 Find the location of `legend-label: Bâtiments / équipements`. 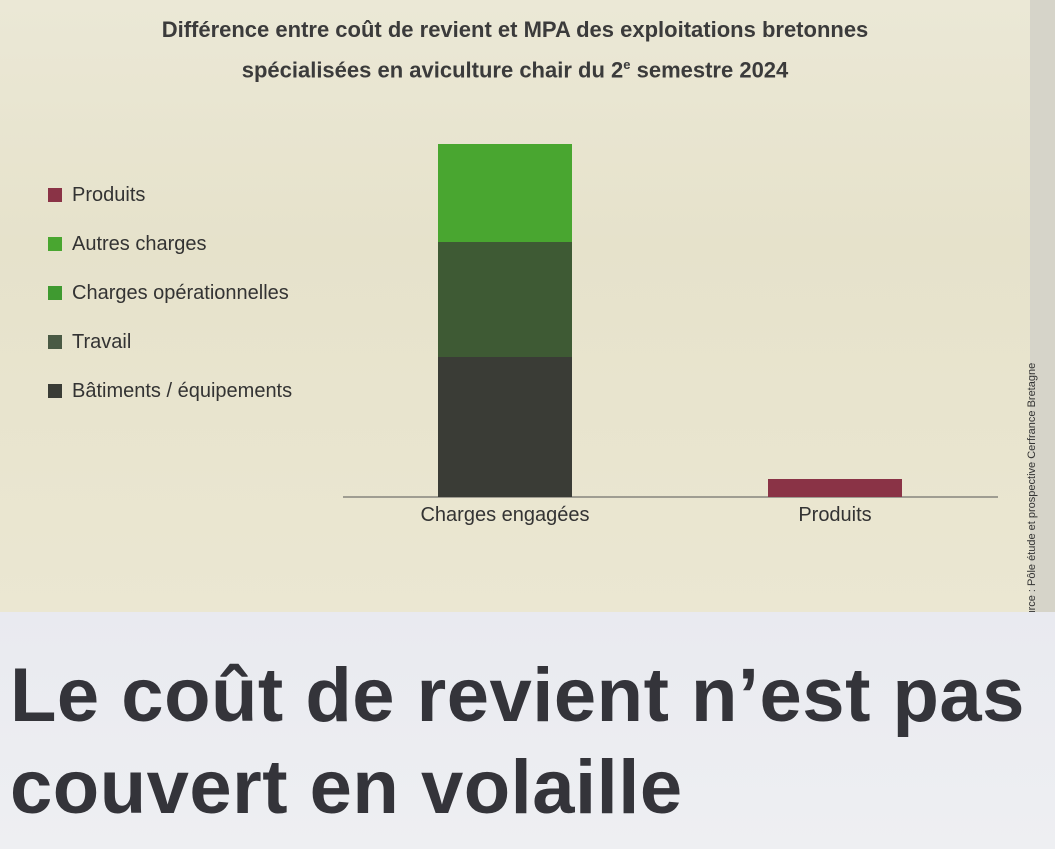

legend-label: Bâtiments / équipements is located at coordinates (182, 390).